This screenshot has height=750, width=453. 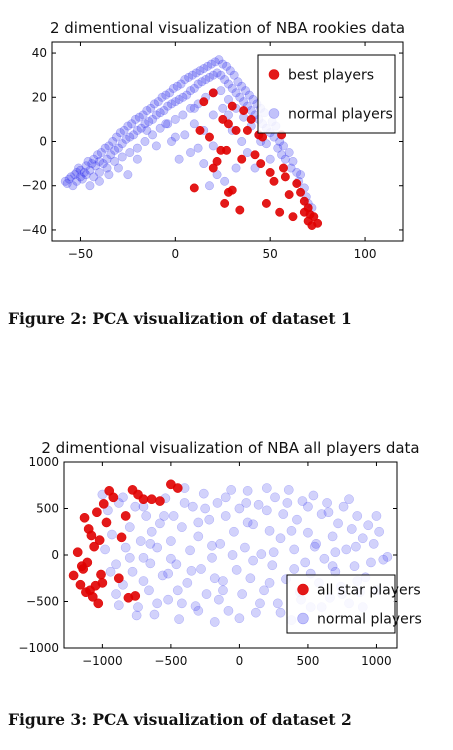 I want to click on x-tick-label: 100, so click(x=365, y=254).